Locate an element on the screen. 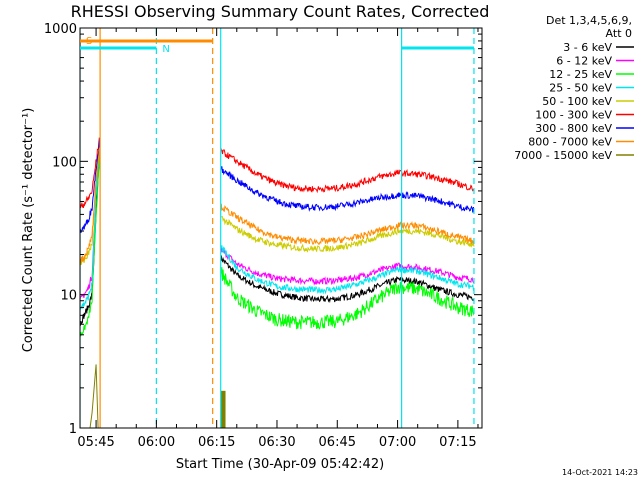 The image size is (640, 480). series-3-6-kev is located at coordinates (347, 279).